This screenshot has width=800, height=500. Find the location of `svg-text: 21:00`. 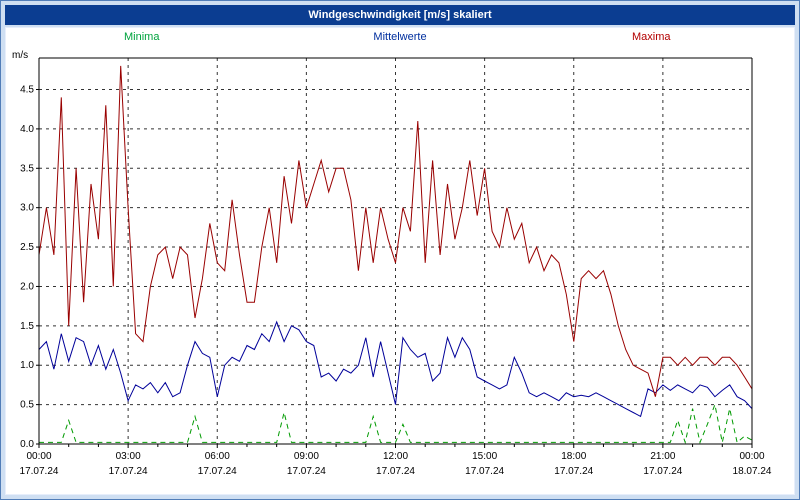

svg-text: 21:00 is located at coordinates (662, 456).